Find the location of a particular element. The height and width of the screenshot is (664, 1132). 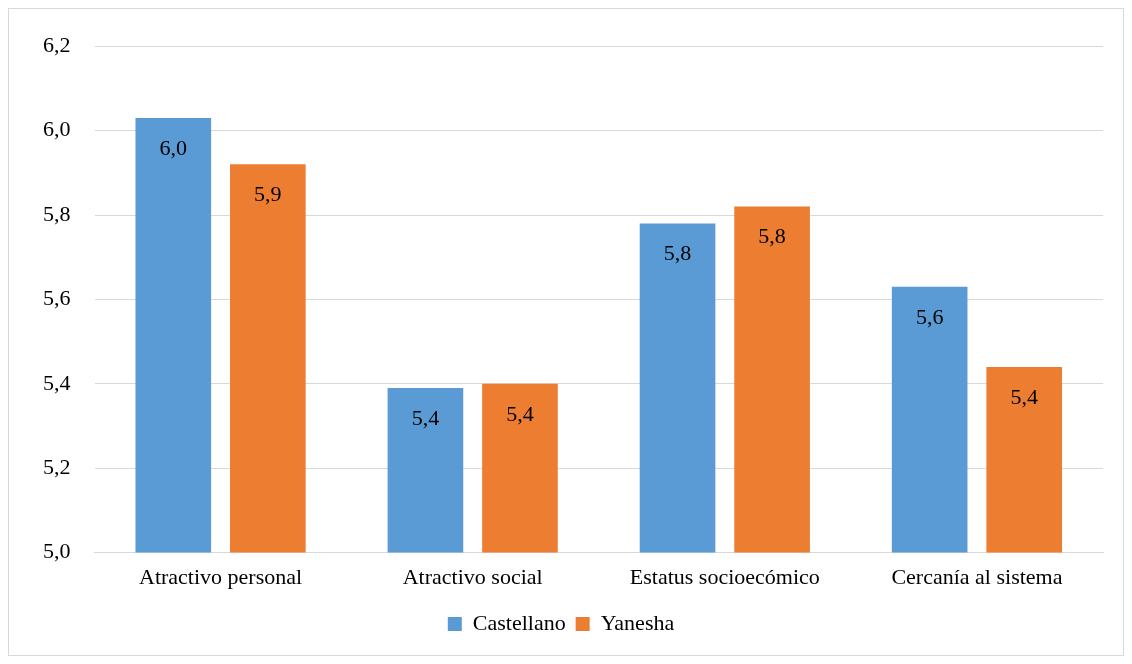

y-tick-label: 5,6 is located at coordinates (57, 298).